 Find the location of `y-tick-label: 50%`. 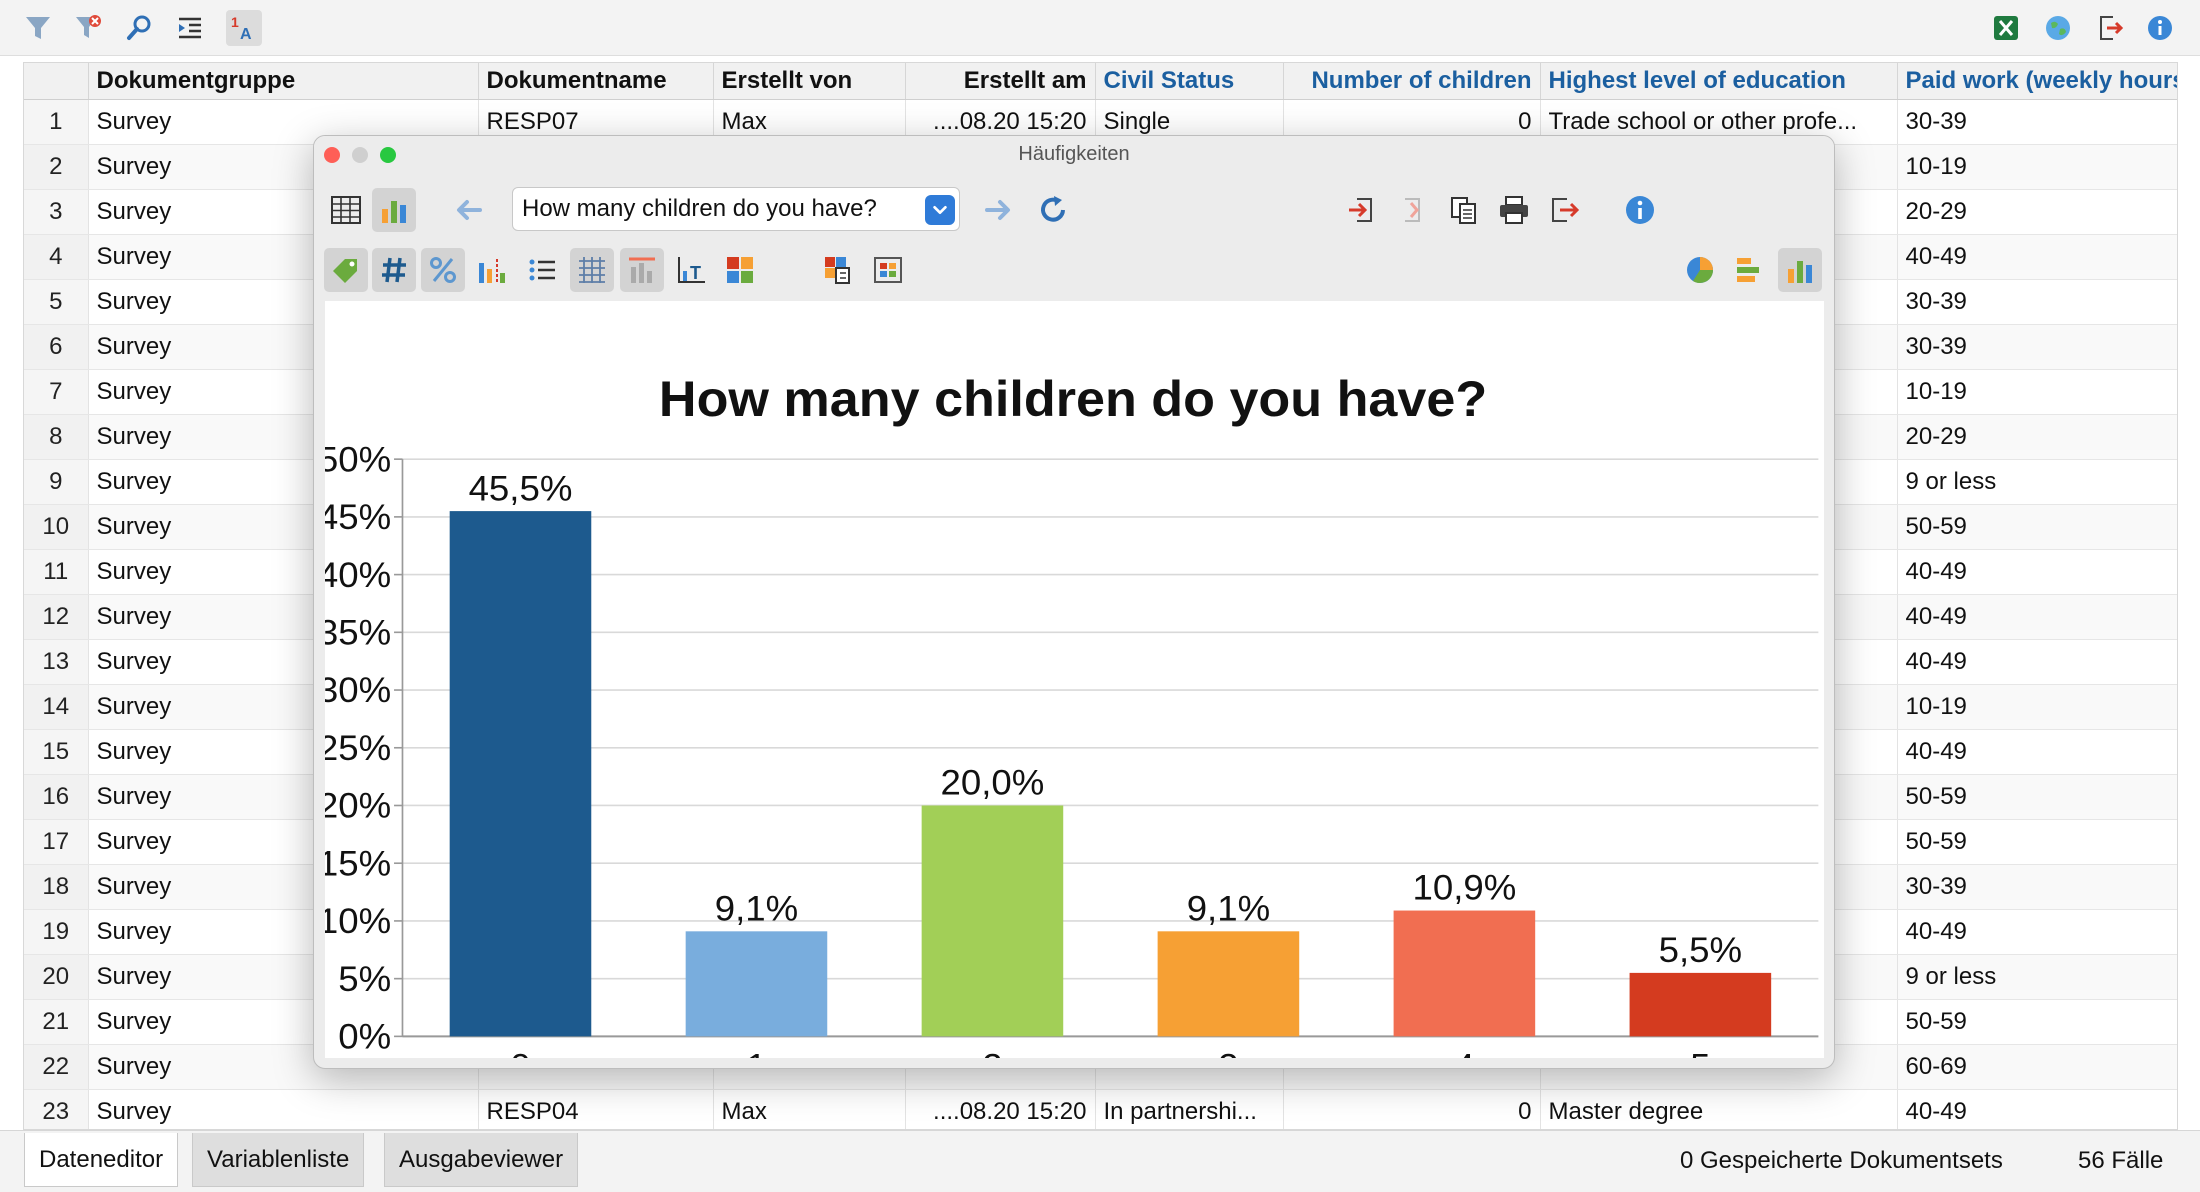

y-tick-label: 50% is located at coordinates (358, 459).